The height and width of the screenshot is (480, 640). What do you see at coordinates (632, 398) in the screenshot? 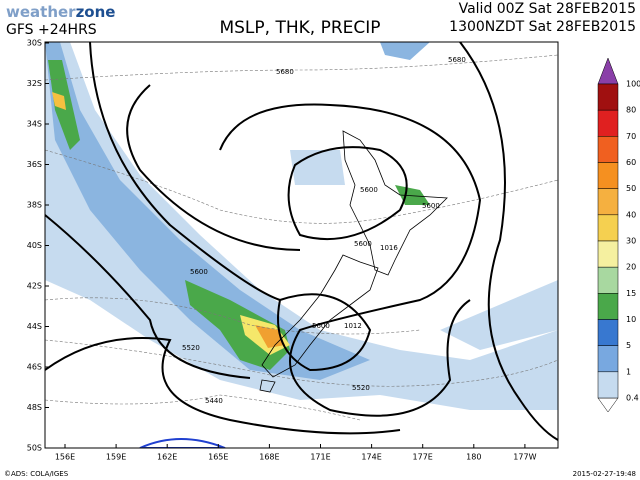
I see `legend-label: 0.4` at bounding box center [632, 398].